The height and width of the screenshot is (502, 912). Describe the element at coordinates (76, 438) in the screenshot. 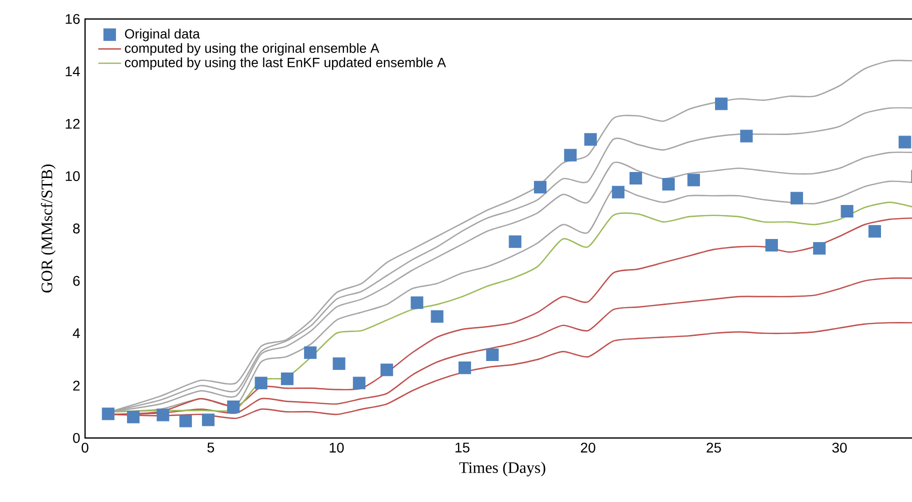

I see `y-tick-label: 0` at that location.